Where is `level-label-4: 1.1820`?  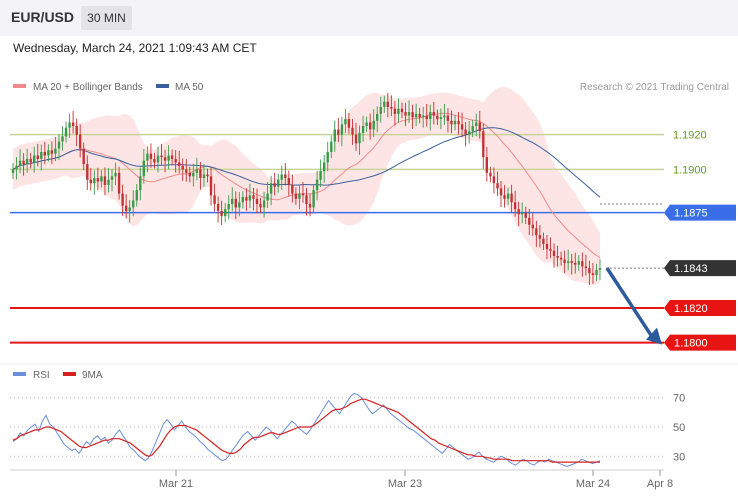 level-label-4: 1.1820 is located at coordinates (691, 309).